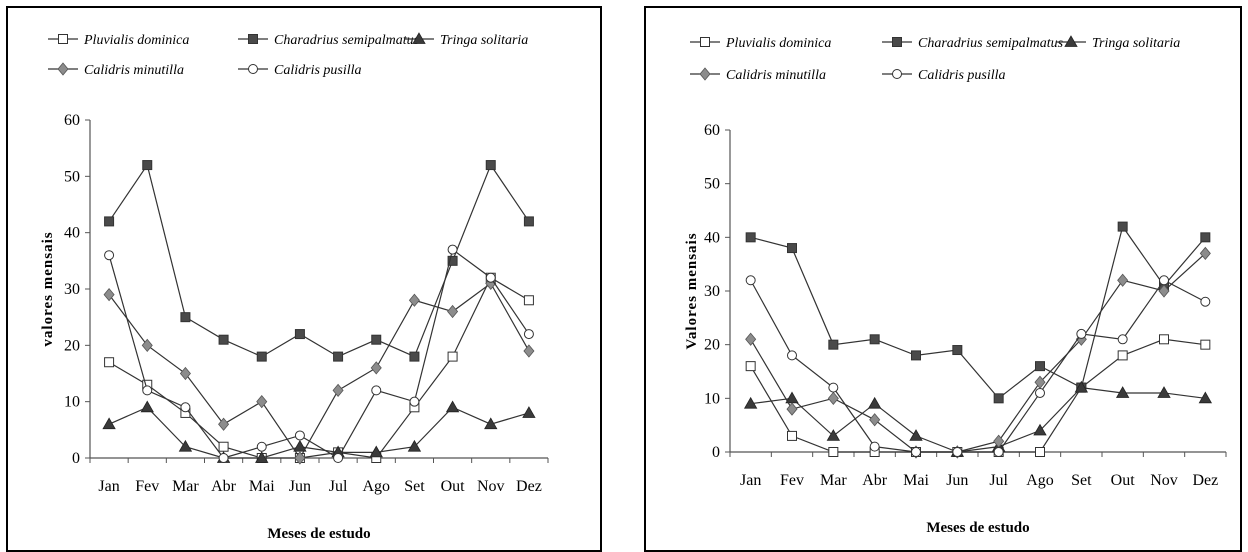 Image resolution: width=1248 pixels, height=552 pixels. Describe the element at coordinates (347, 40) in the screenshot. I see `legend-label: Charadrius semipalmatus` at that location.